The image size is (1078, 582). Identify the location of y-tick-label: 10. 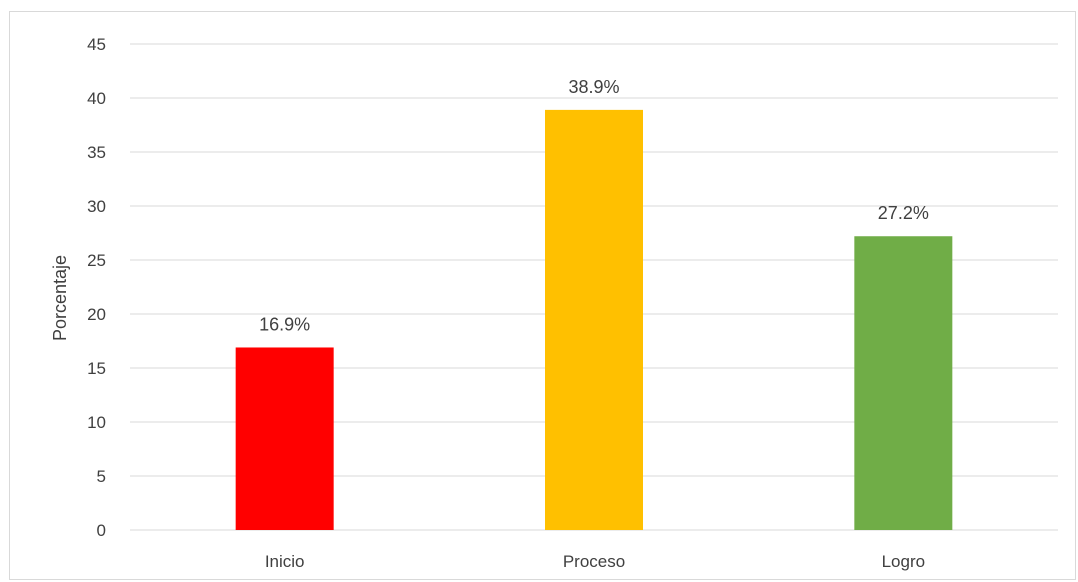
(96, 422).